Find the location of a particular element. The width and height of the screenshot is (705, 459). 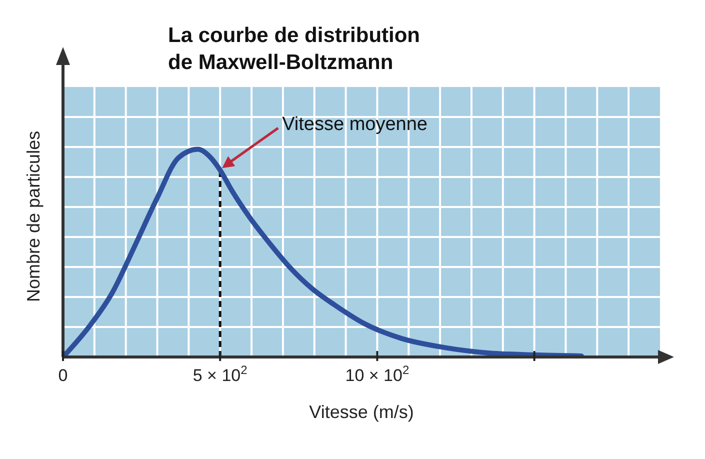

y-axis-title: Nombre de particules is located at coordinates (33, 216).